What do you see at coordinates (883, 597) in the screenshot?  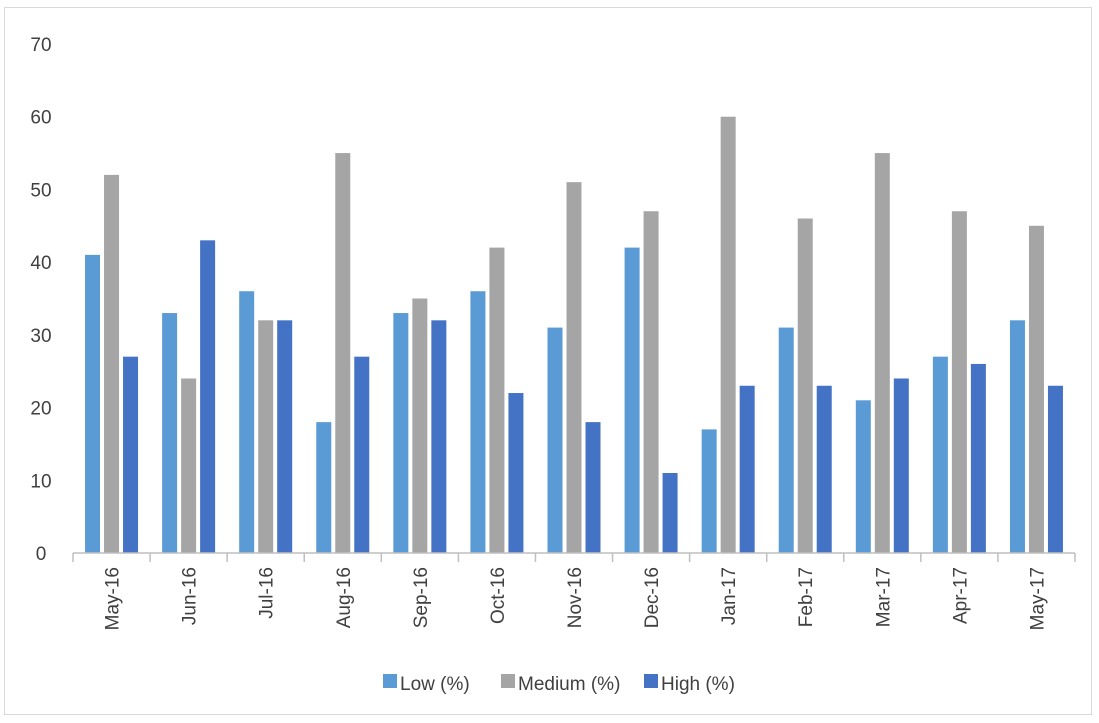 I see `x-tick-label: Mar-17` at bounding box center [883, 597].